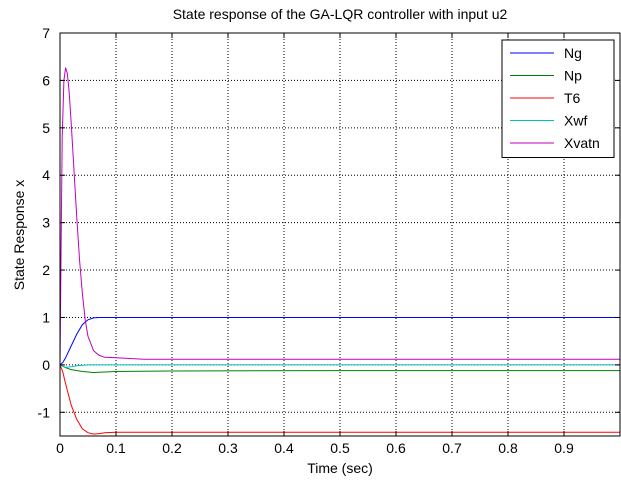 The image size is (621, 484). What do you see at coordinates (508, 448) in the screenshot?
I see `x-tick-label: 0.8` at bounding box center [508, 448].